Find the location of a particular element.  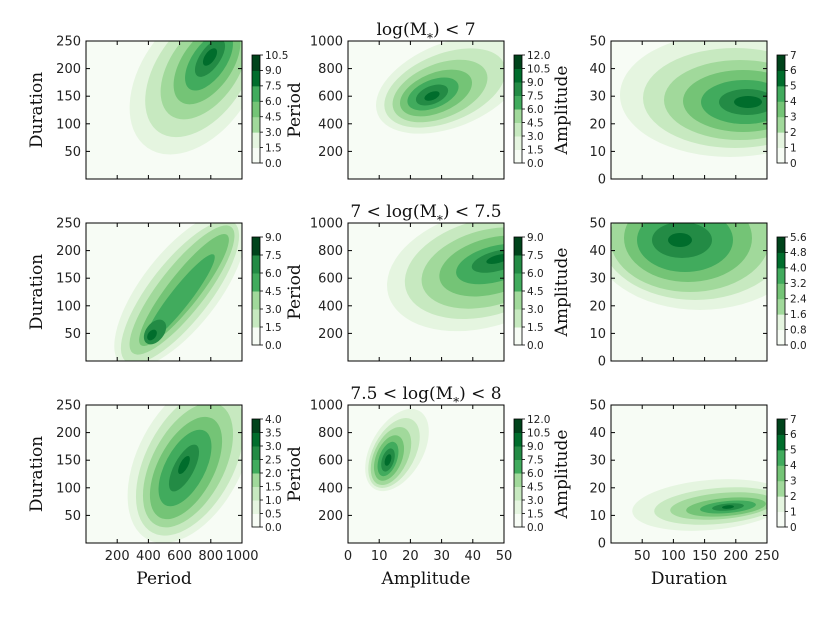

ytick-label-r3c3: 50 is located at coordinates (597, 406).